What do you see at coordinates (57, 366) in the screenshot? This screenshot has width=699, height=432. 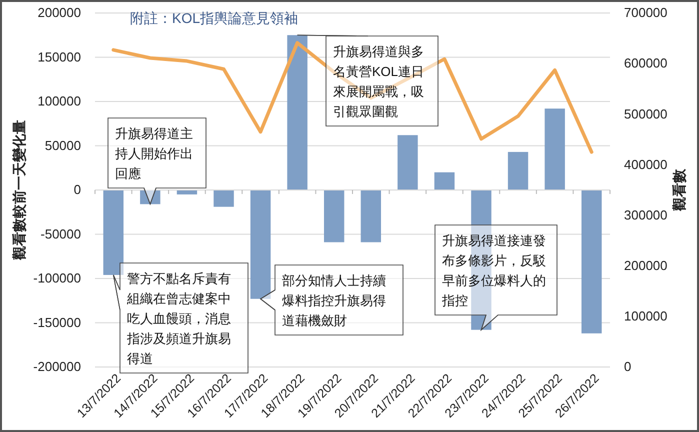 I see `y-tick-label: -200000` at bounding box center [57, 366].